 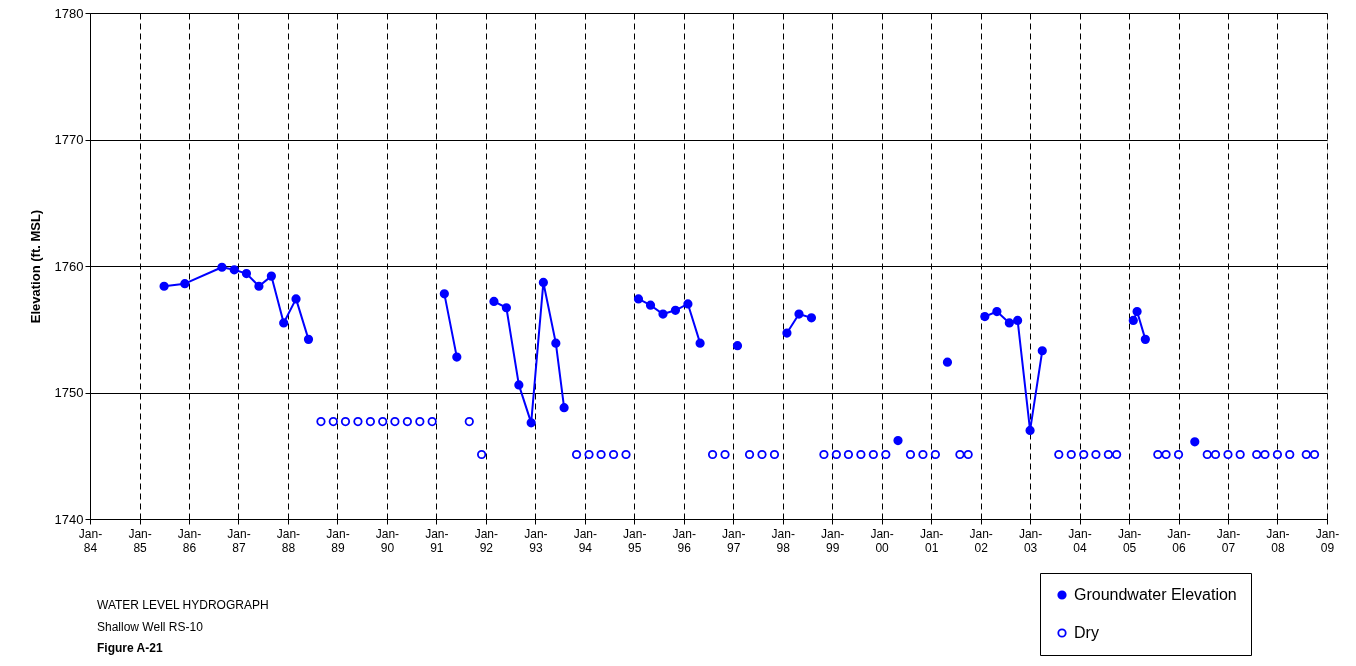 I want to click on x-tick-label: Jan-86, so click(x=189, y=540).